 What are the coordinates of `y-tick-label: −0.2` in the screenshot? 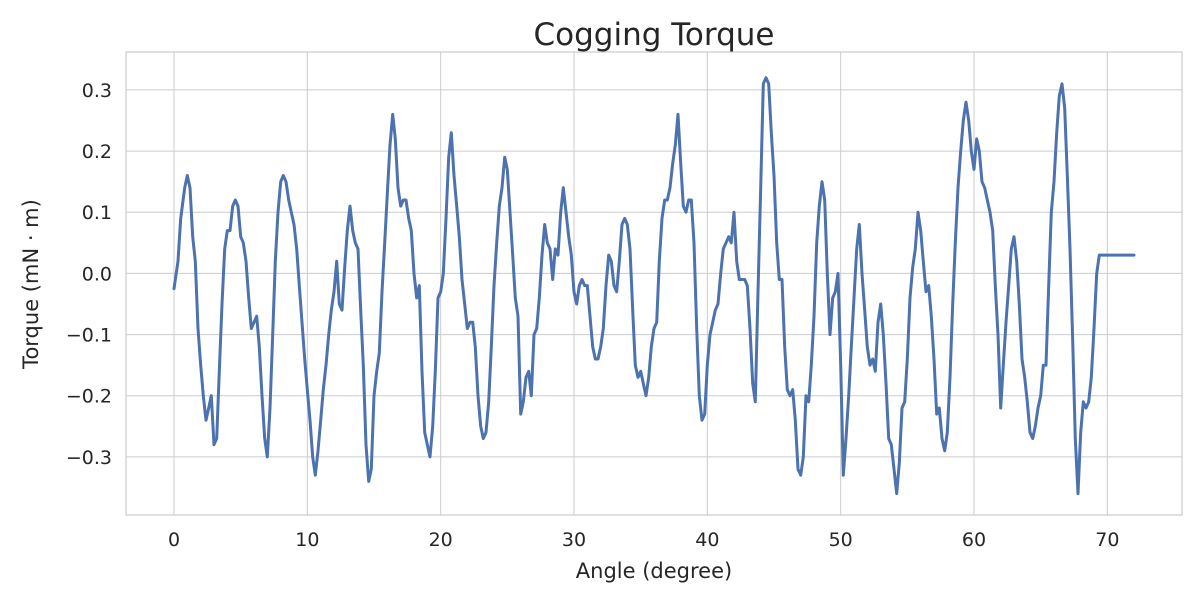 It's located at (89, 397).